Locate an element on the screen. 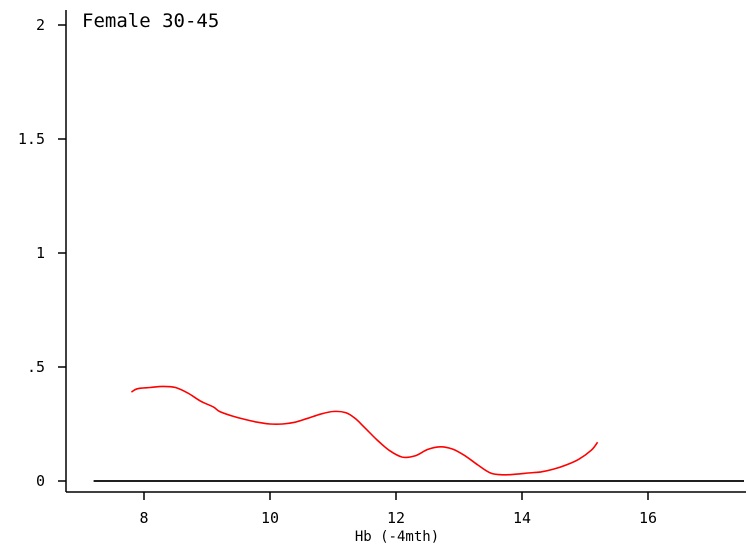  x-axis-title: Hb (-4mth) is located at coordinates (397, 537).